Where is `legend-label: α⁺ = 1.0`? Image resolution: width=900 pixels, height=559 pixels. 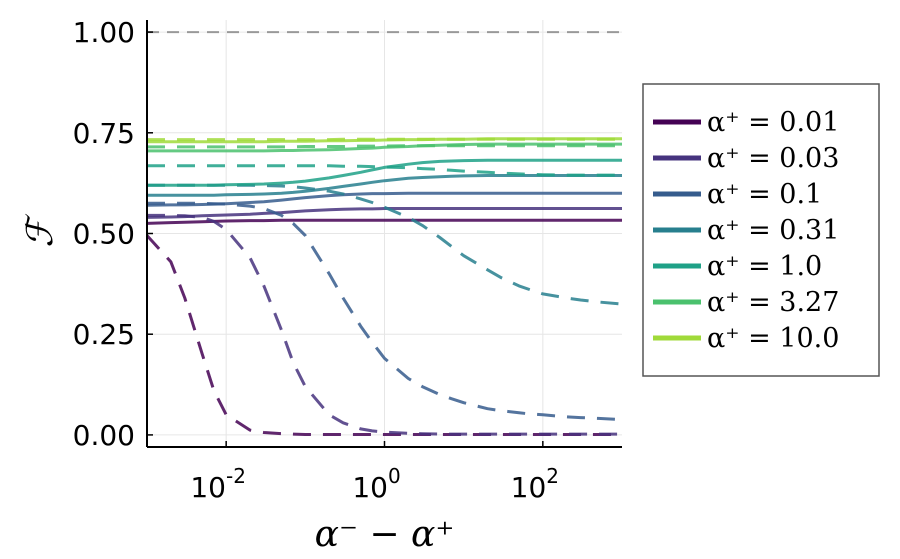 legend-label: α⁺ = 1.0 is located at coordinates (764, 266).